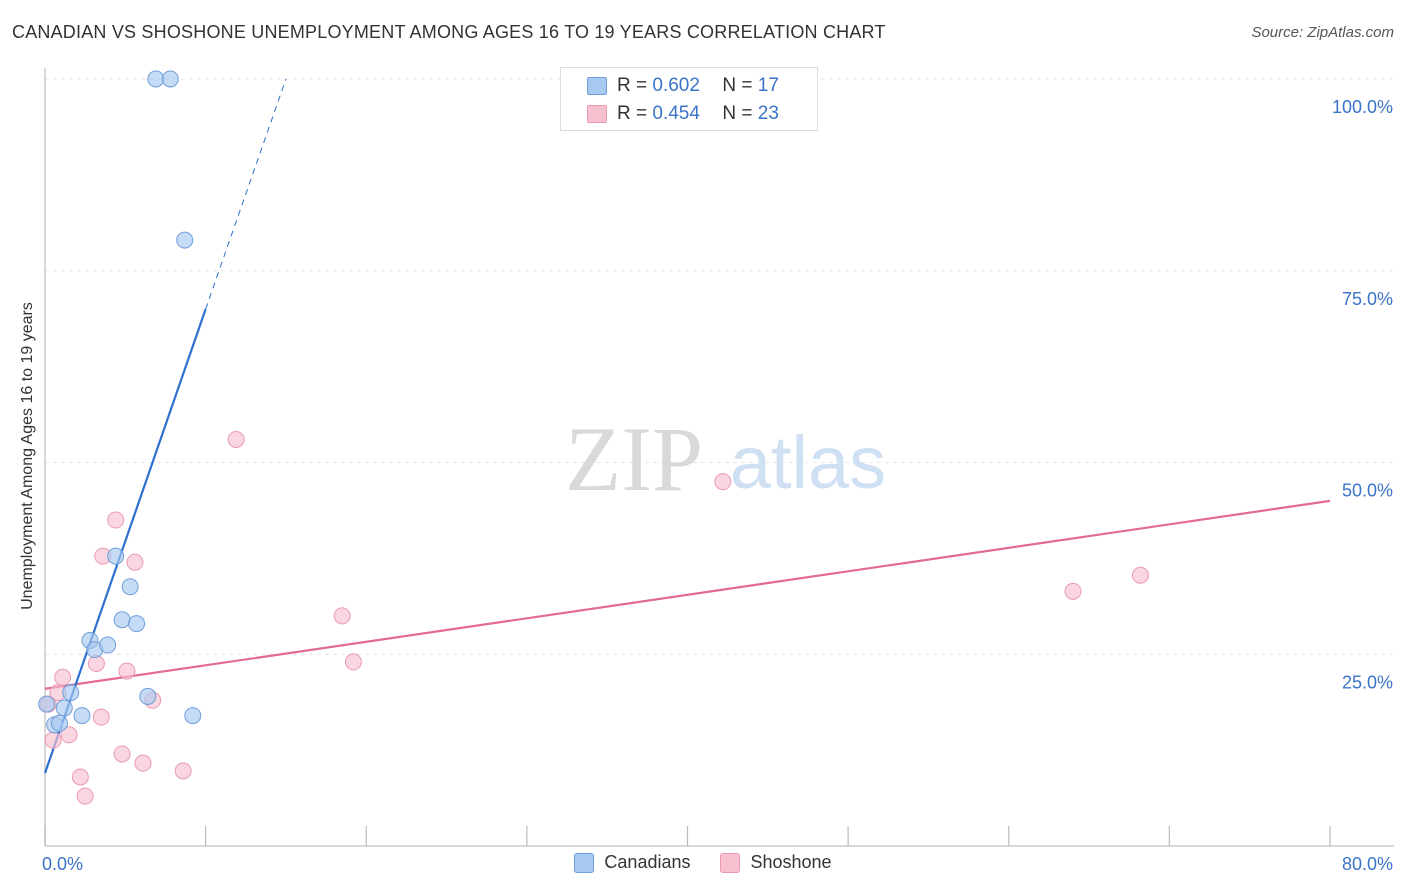 This screenshot has height=892, width=1406. I want to click on n-value-canadians: 17, so click(768, 85).